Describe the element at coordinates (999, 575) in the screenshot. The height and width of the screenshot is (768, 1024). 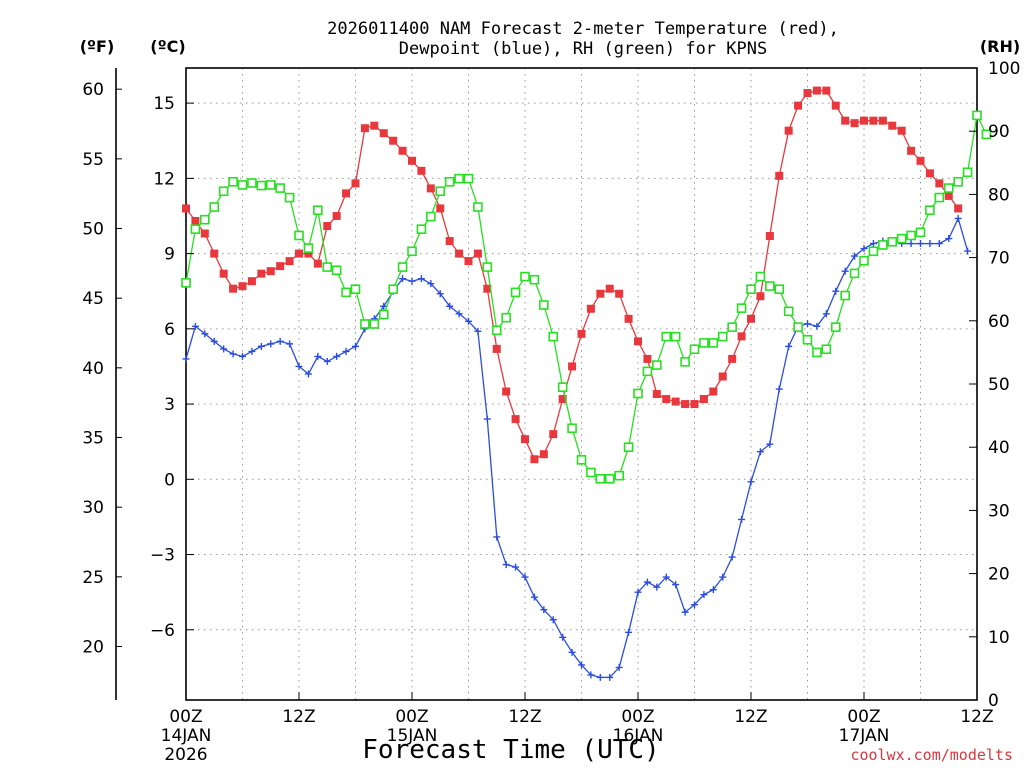
I see `rh-tick-label: 20` at that location.